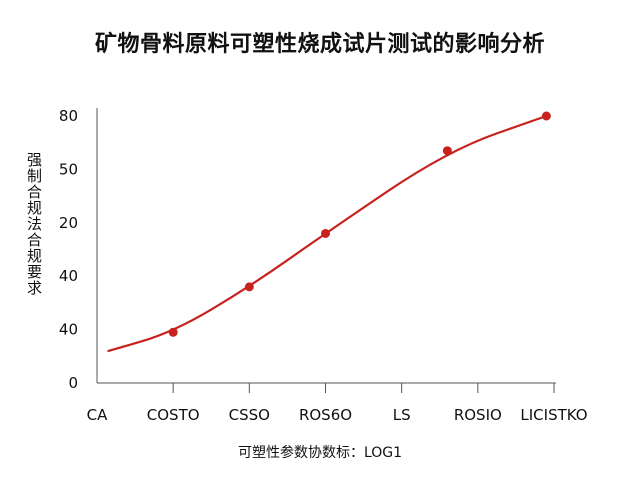 This screenshot has width=640, height=480. Describe the element at coordinates (320, 453) in the screenshot. I see `x-axis-label: 可塑性参数协数标：LOG1` at that location.